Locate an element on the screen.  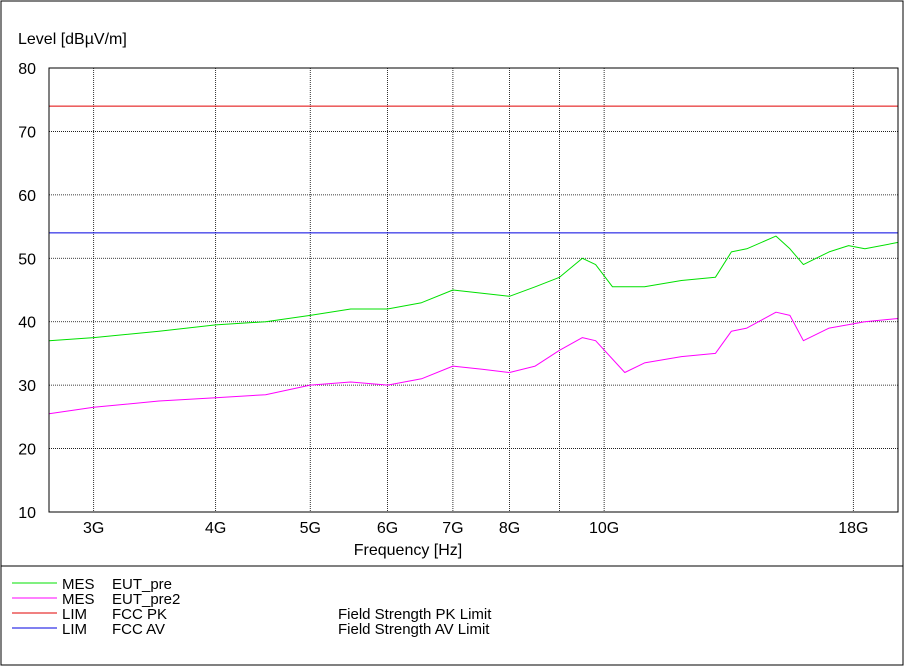
x-tick-label: 4G is located at coordinates (215, 528).